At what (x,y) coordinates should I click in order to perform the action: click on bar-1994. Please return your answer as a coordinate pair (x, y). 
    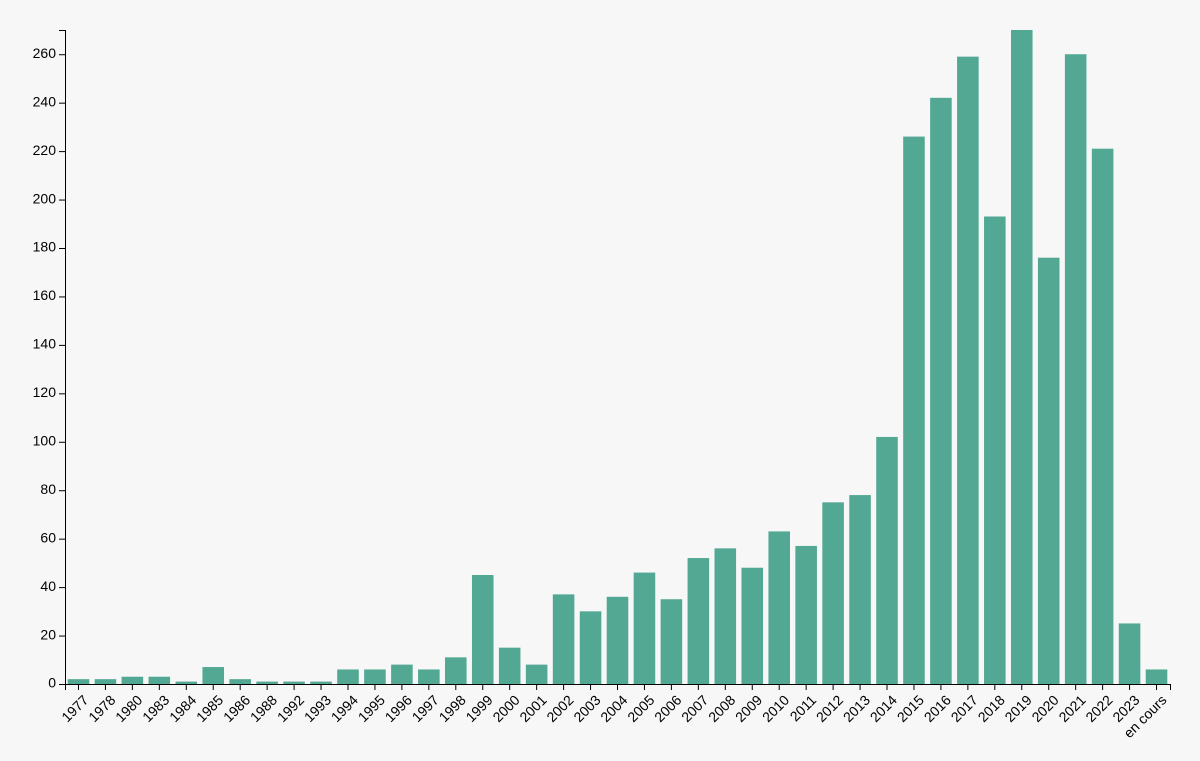
    Looking at the image, I should click on (348, 676).